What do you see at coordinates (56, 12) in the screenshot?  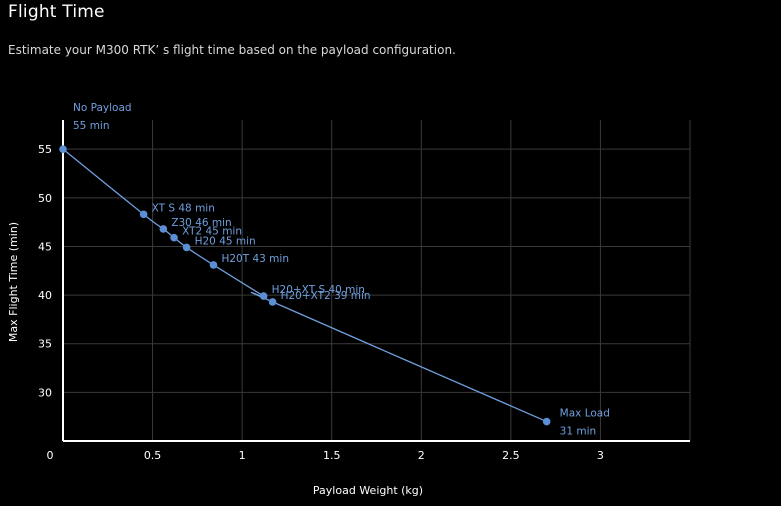 I see `page-title: Flight Time` at bounding box center [56, 12].